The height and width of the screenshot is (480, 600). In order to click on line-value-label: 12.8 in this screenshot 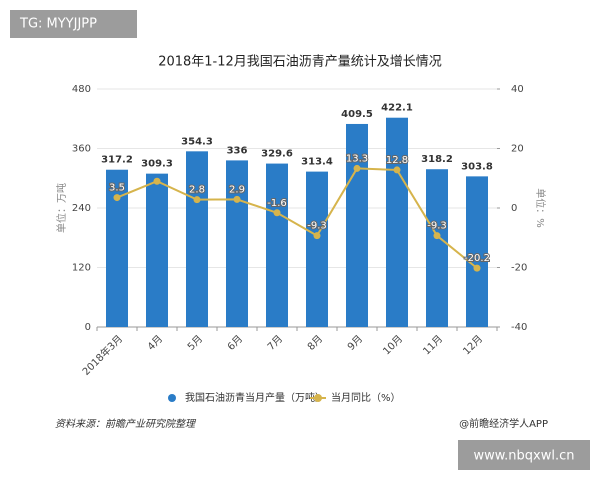, I will do `click(397, 160)`.